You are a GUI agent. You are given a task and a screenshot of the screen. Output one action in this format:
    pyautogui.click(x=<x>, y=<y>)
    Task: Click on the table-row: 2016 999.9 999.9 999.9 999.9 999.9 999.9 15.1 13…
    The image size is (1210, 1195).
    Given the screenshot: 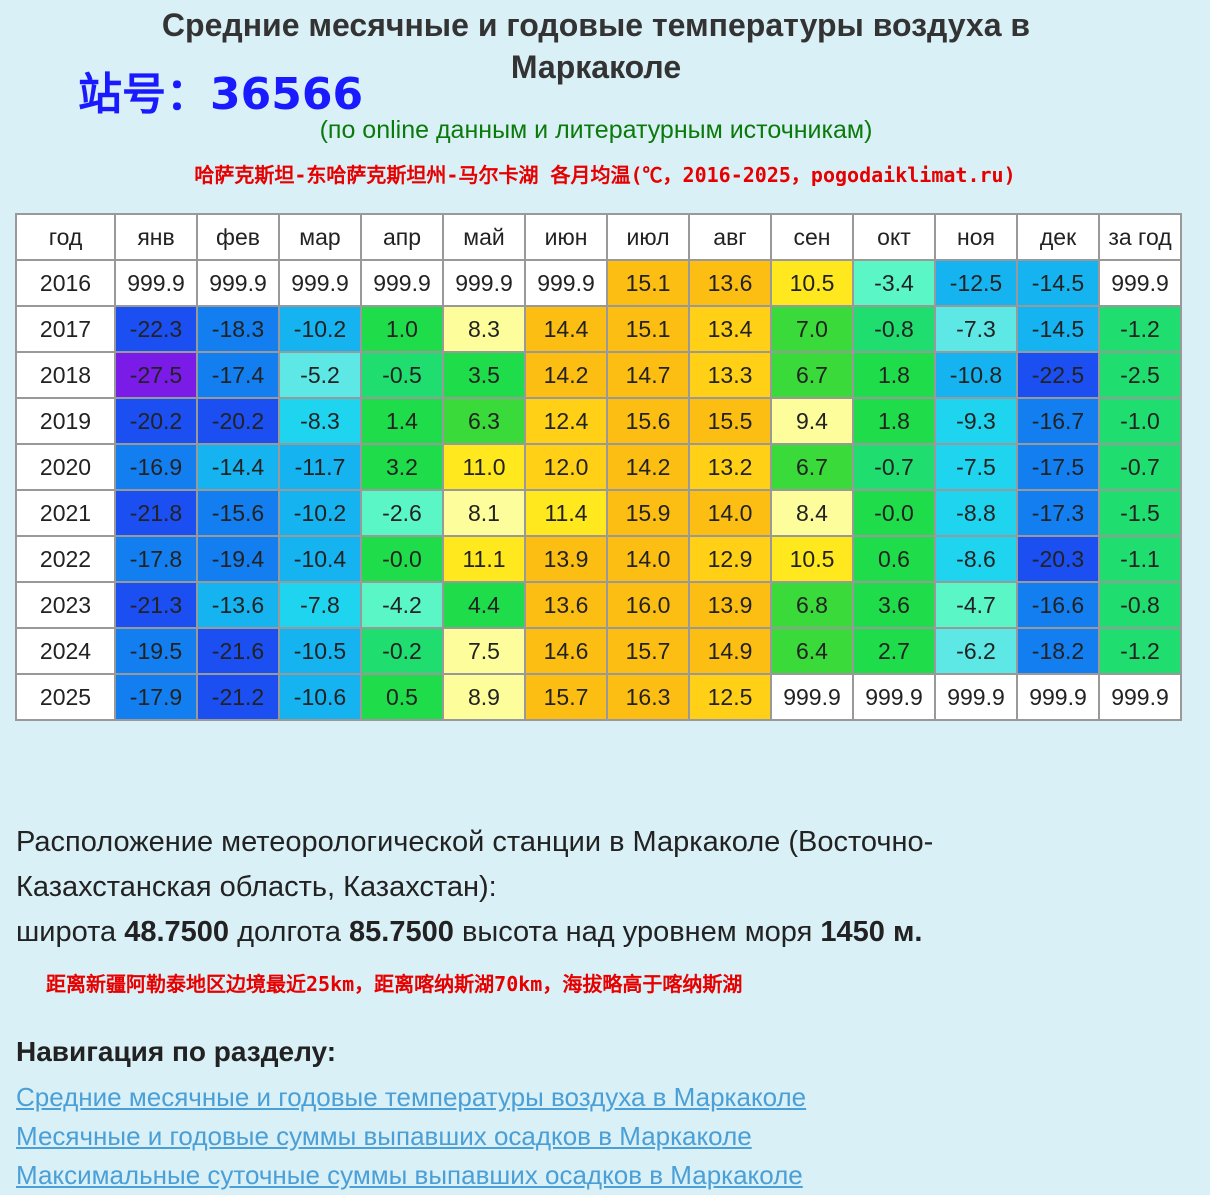 What is the action you would take?
    pyautogui.click(x=598, y=283)
    